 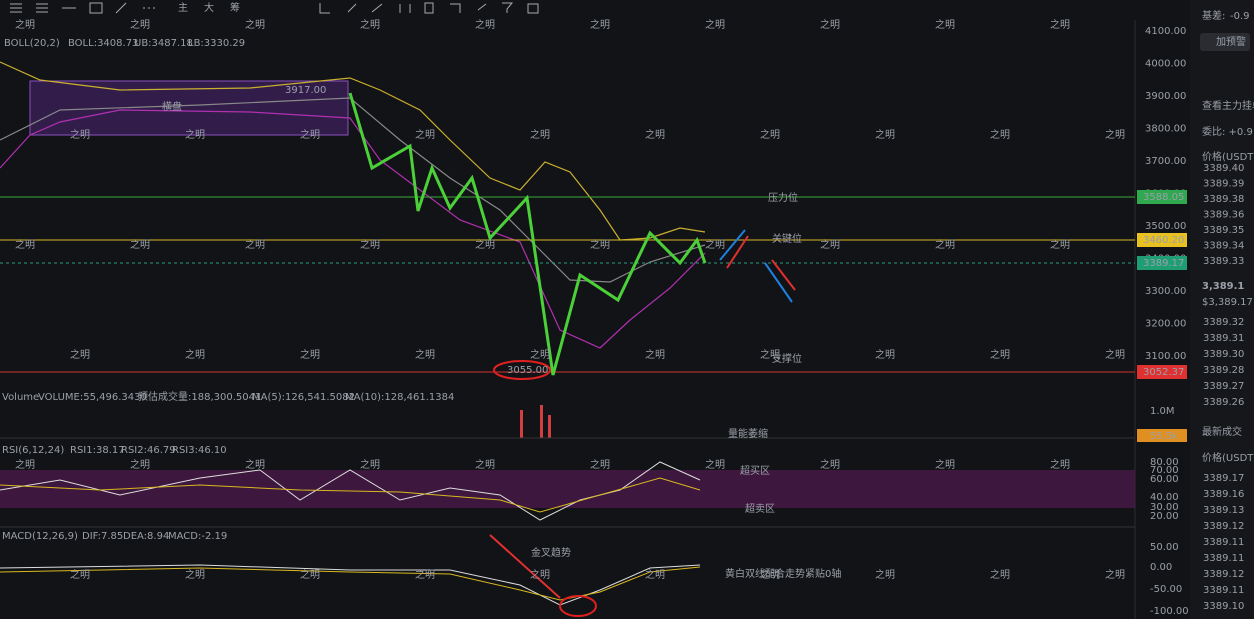 I want to click on low-circle, so click(x=522, y=370).